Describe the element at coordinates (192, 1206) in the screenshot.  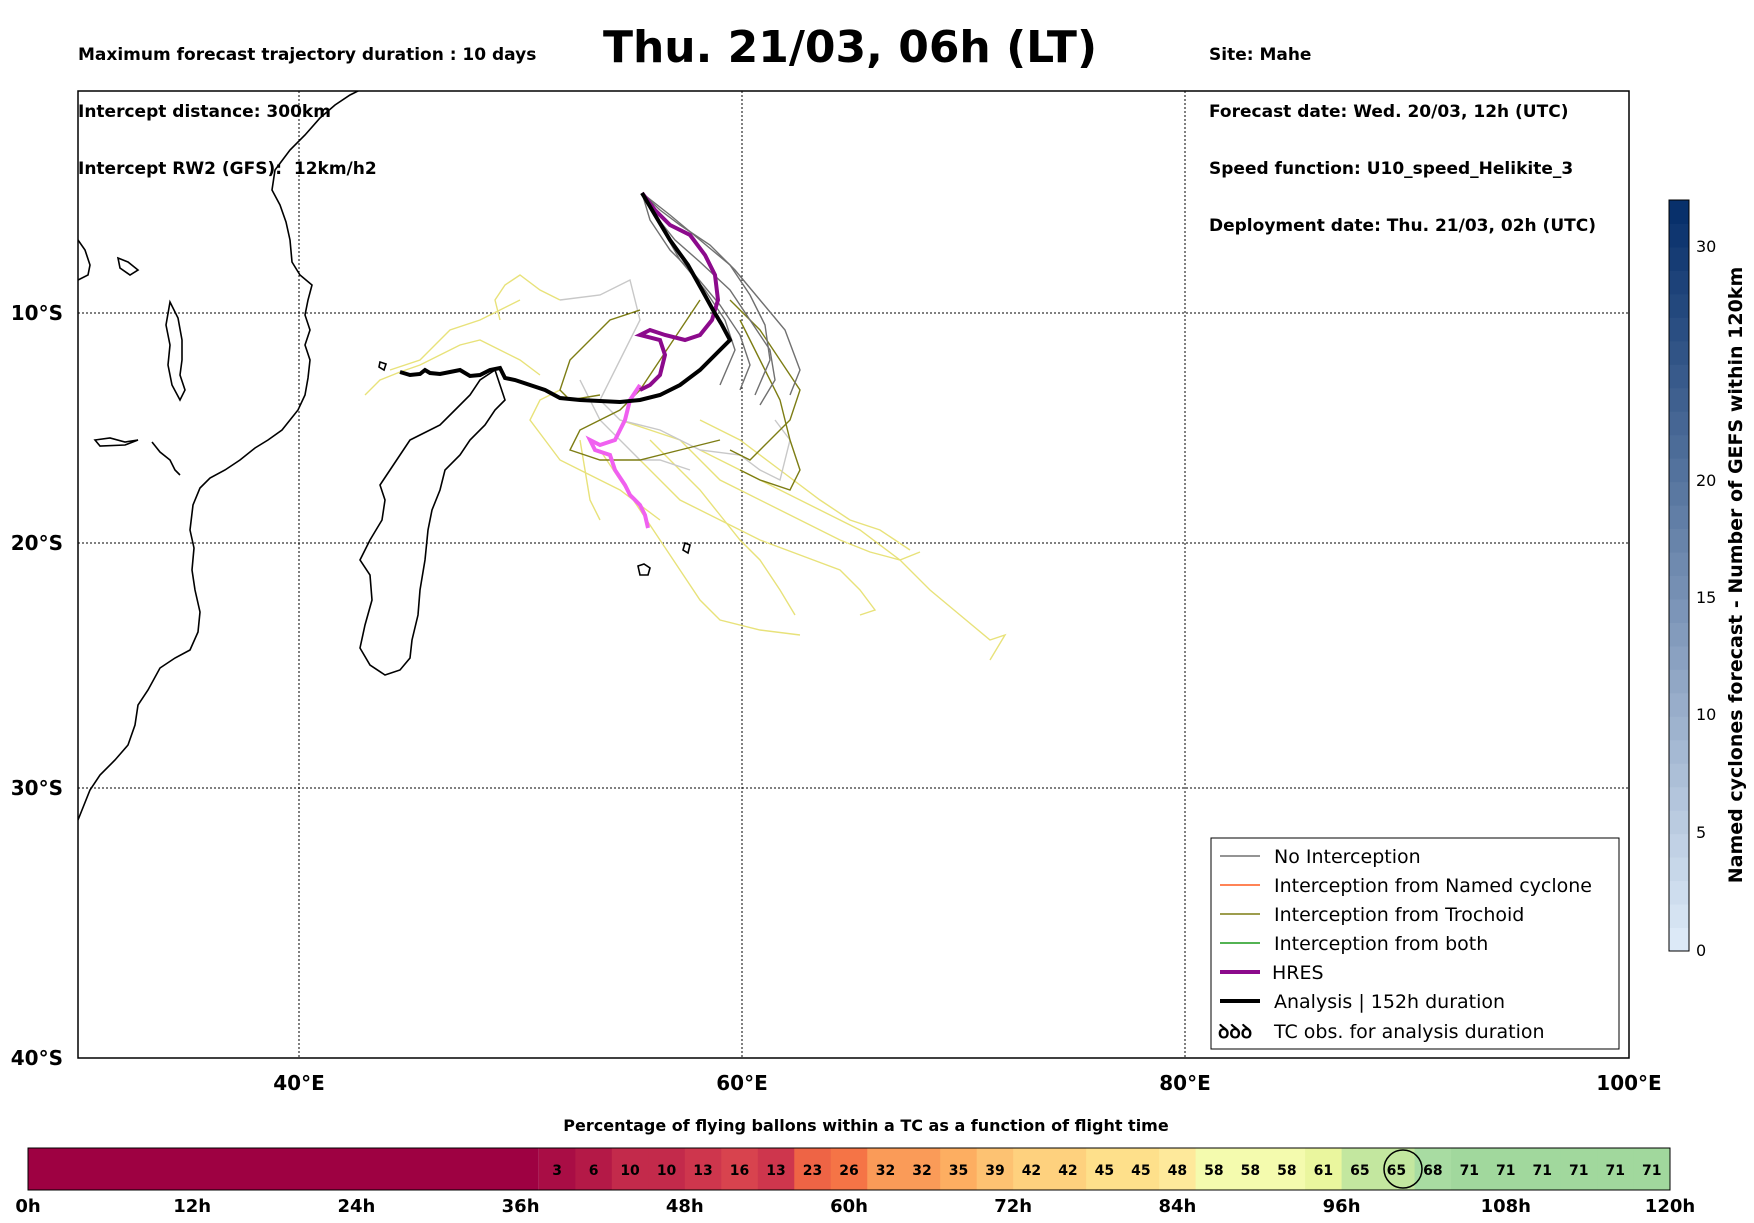
I see `timebar-time-label: 12h` at that location.